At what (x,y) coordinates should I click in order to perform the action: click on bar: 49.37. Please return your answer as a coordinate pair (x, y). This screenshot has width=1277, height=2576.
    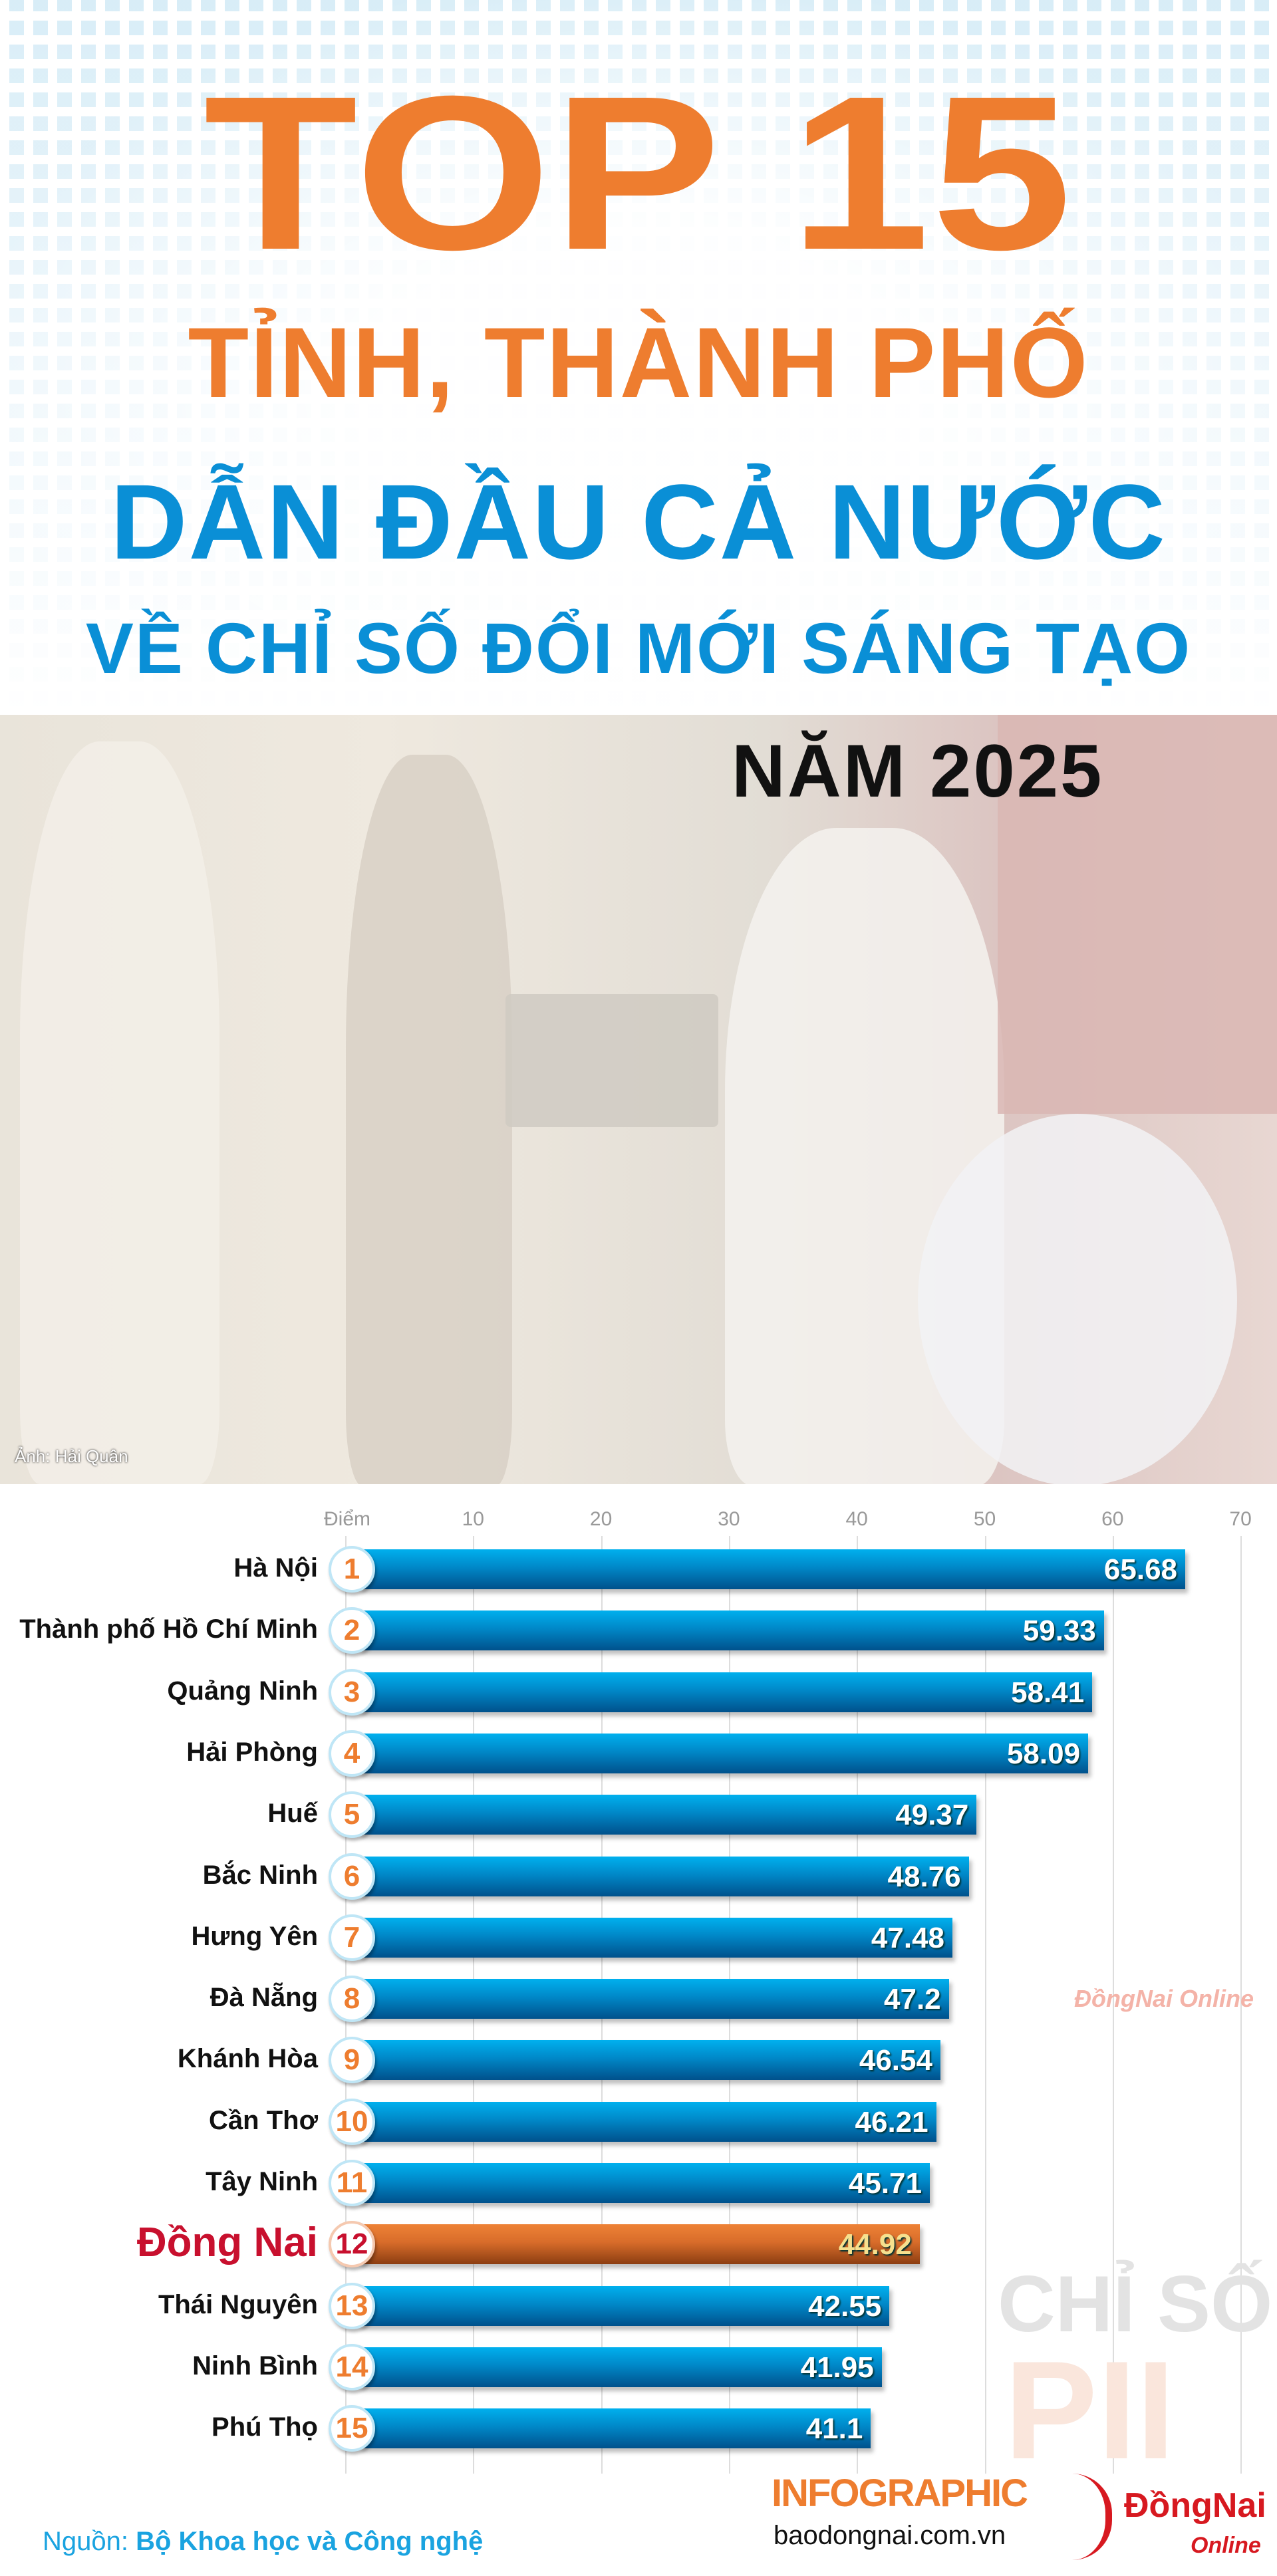
    Looking at the image, I should click on (668, 1815).